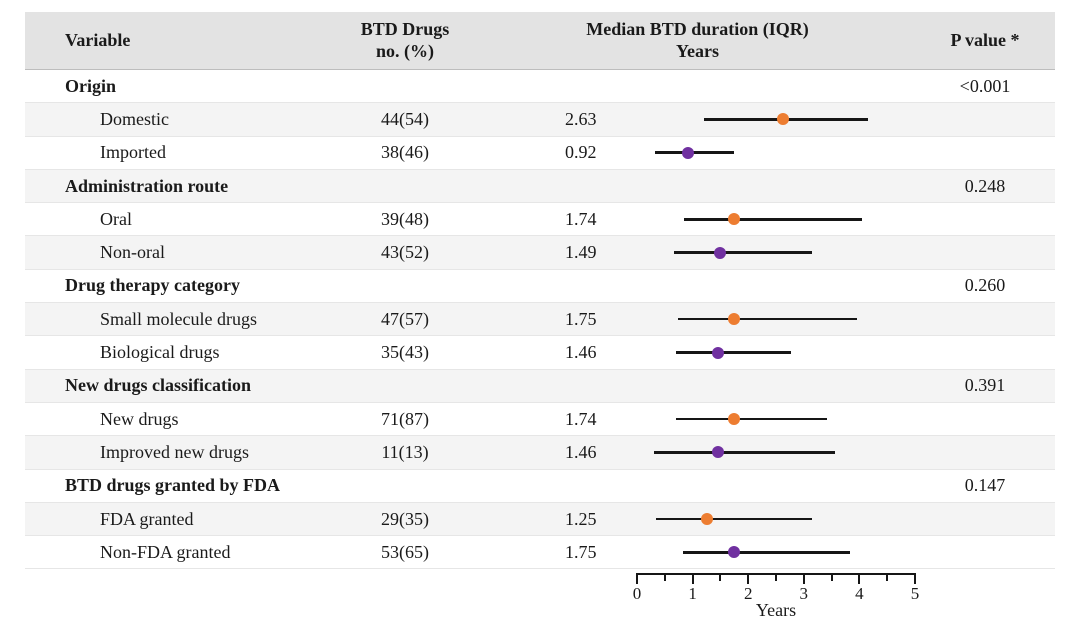 This screenshot has width=1080, height=636. Describe the element at coordinates (174, 451) in the screenshot. I see `variable-label: Improved new drugs` at that location.